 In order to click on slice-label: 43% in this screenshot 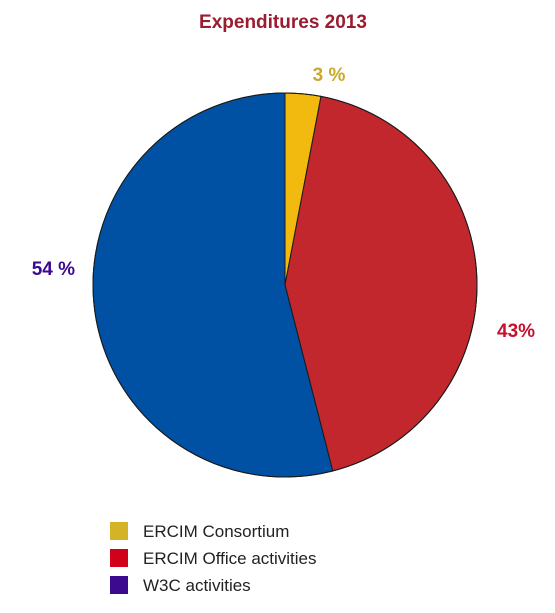, I will do `click(516, 331)`.